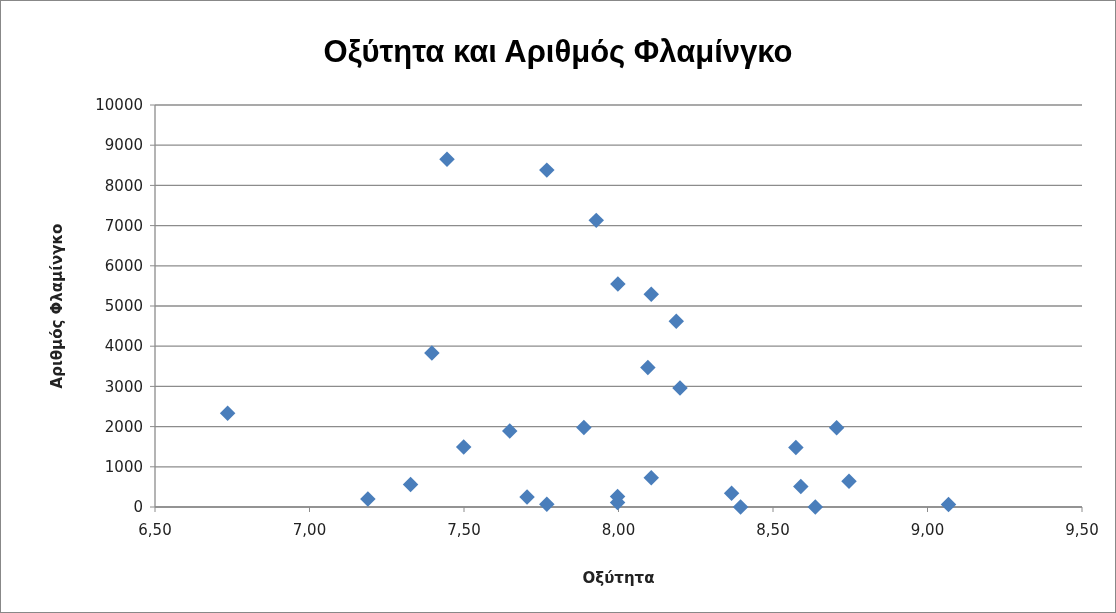 Image resolution: width=1116 pixels, height=613 pixels. I want to click on x-tick-label: 9,50, so click(1082, 530).